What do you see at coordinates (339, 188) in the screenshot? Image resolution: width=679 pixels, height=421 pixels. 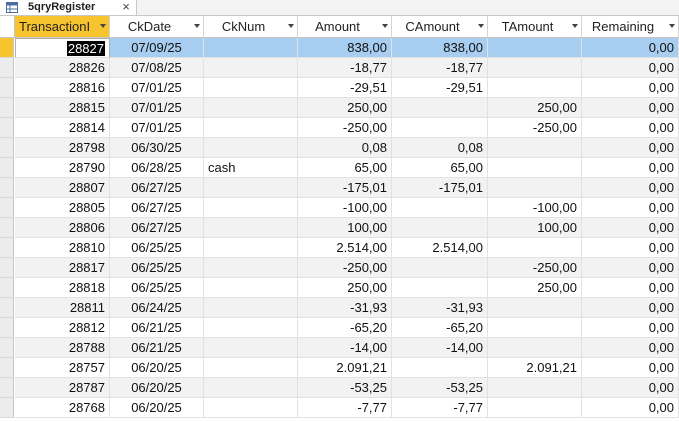 I see `table-row: 28807 06/27/25 -175,01 -175,01 0,00` at bounding box center [339, 188].